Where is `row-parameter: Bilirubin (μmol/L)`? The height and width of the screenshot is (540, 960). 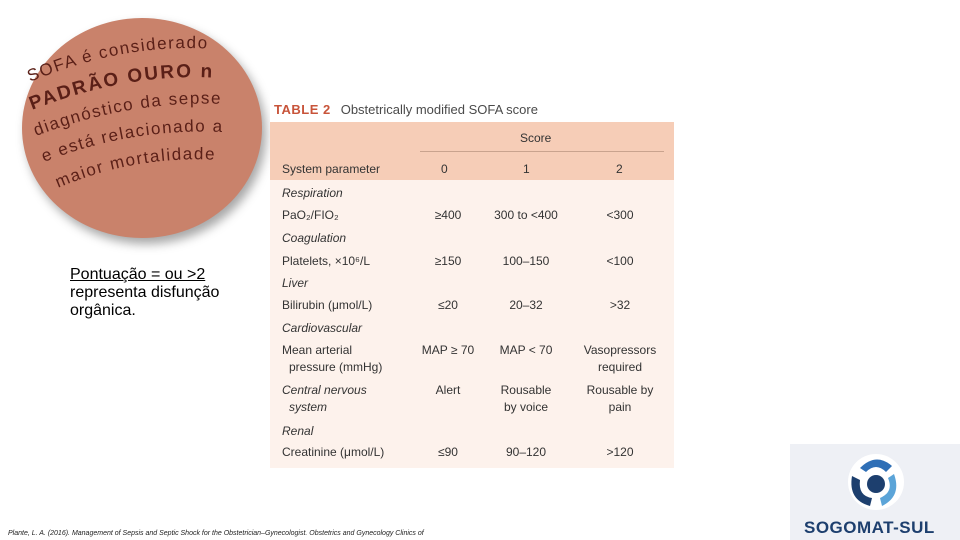 row-parameter: Bilirubin (μmol/L) is located at coordinates (327, 305).